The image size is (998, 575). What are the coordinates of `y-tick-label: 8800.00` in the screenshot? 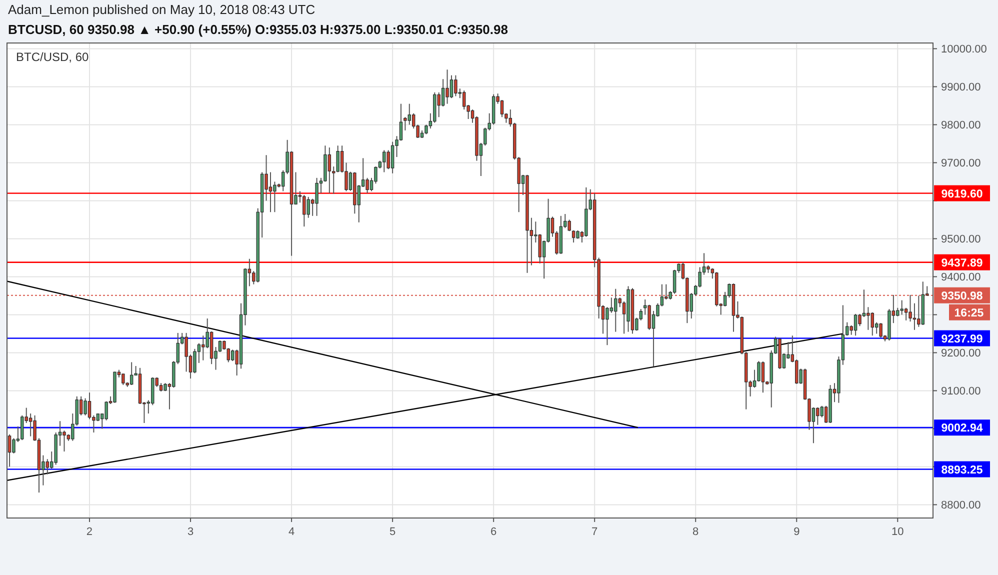 It's located at (961, 506).